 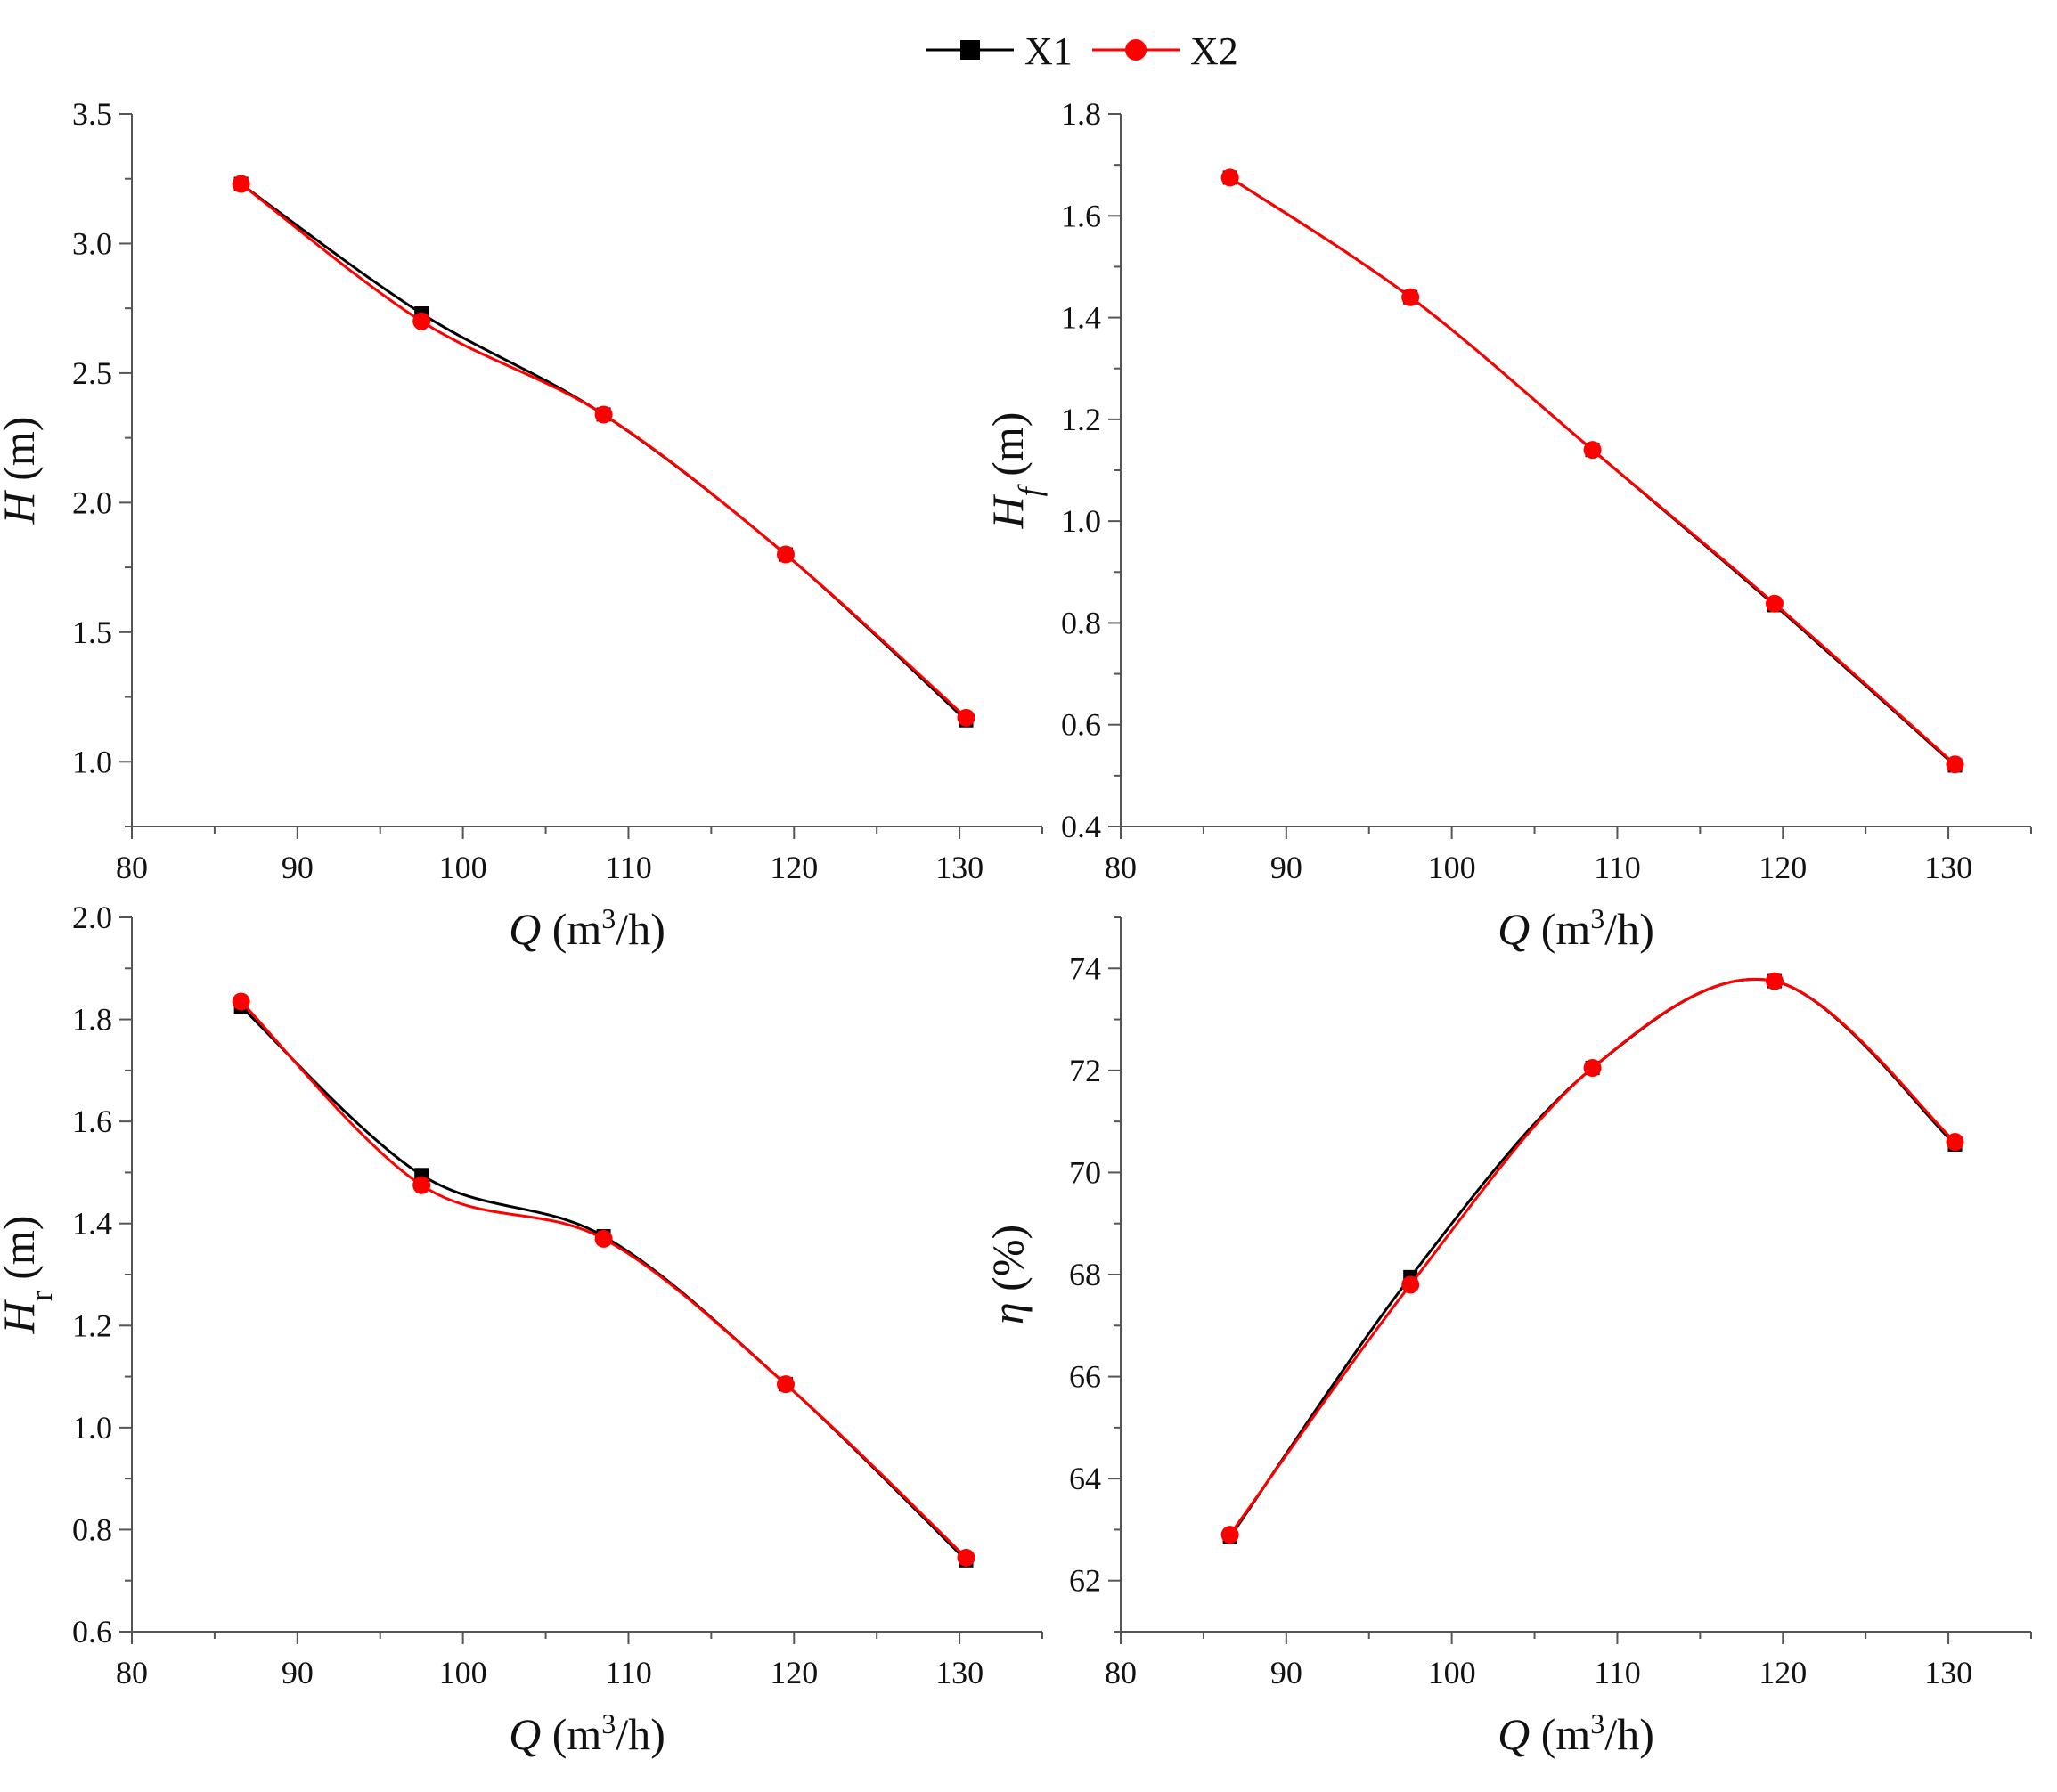 What do you see at coordinates (1085, 1479) in the screenshot?
I see `y-tick-label: 64` at bounding box center [1085, 1479].